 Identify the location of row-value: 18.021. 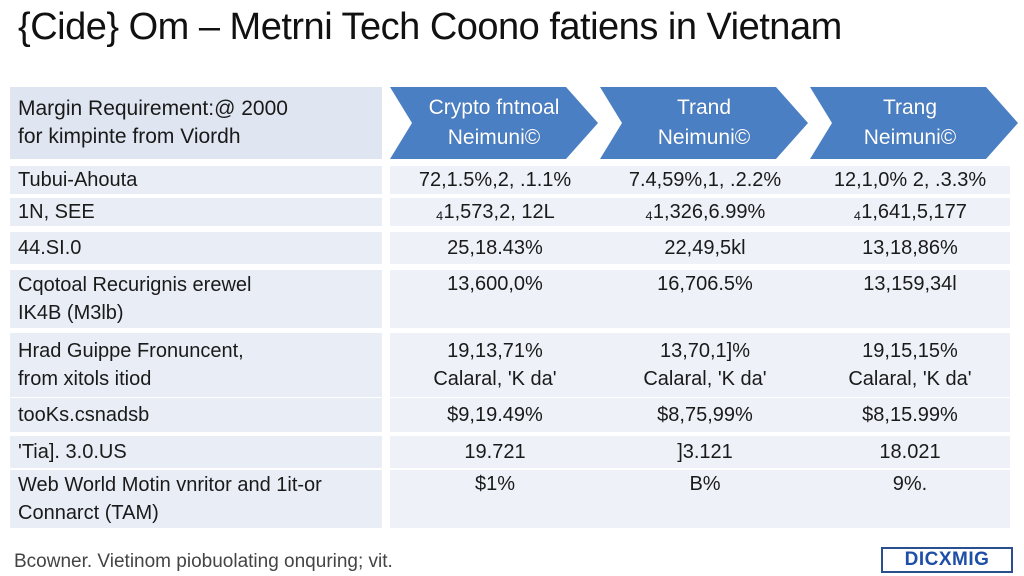
(910, 452).